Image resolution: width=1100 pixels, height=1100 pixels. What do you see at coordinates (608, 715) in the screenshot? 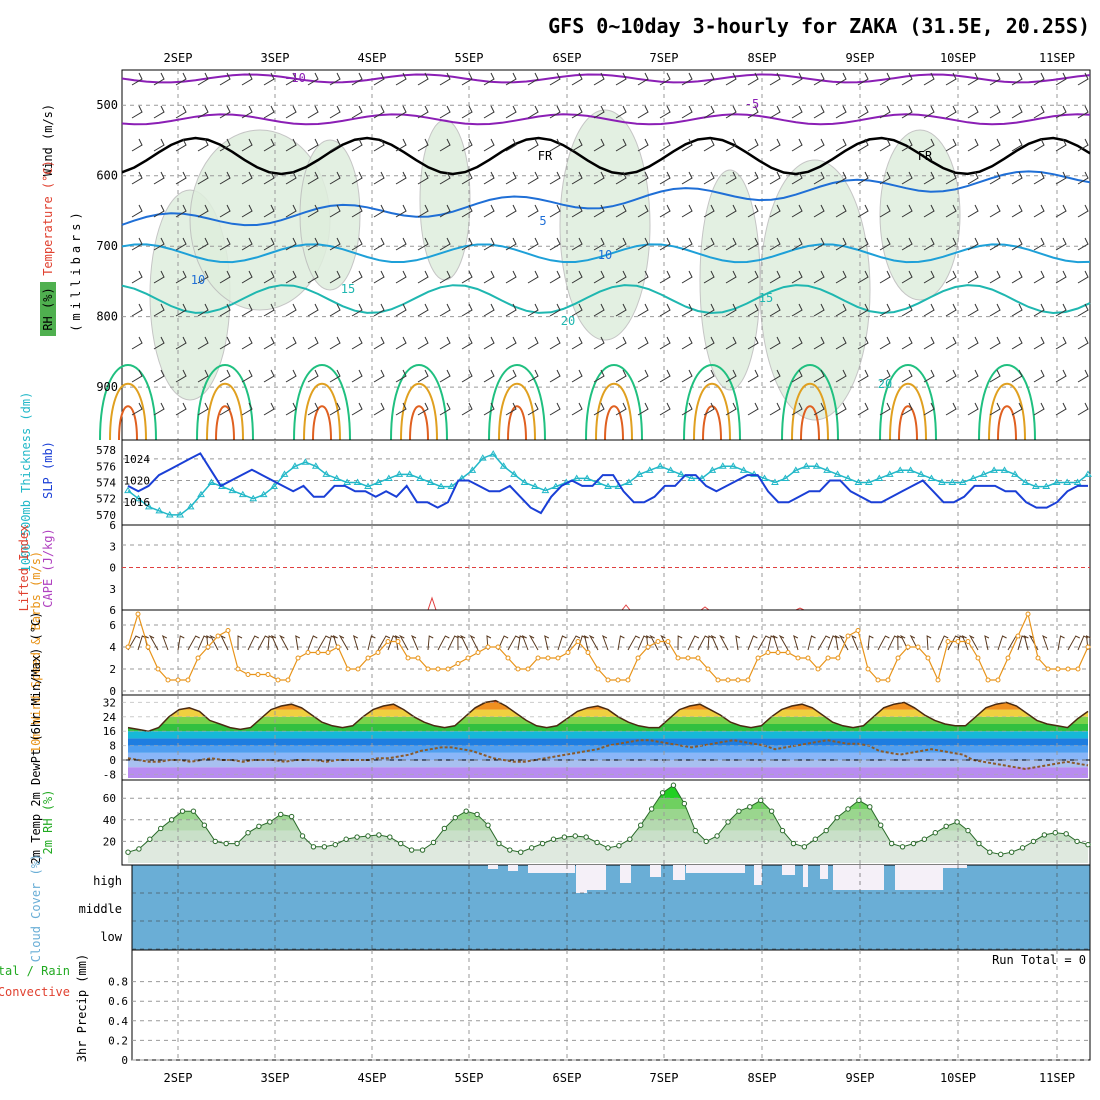
I see `temp2m-line` at bounding box center [608, 715].